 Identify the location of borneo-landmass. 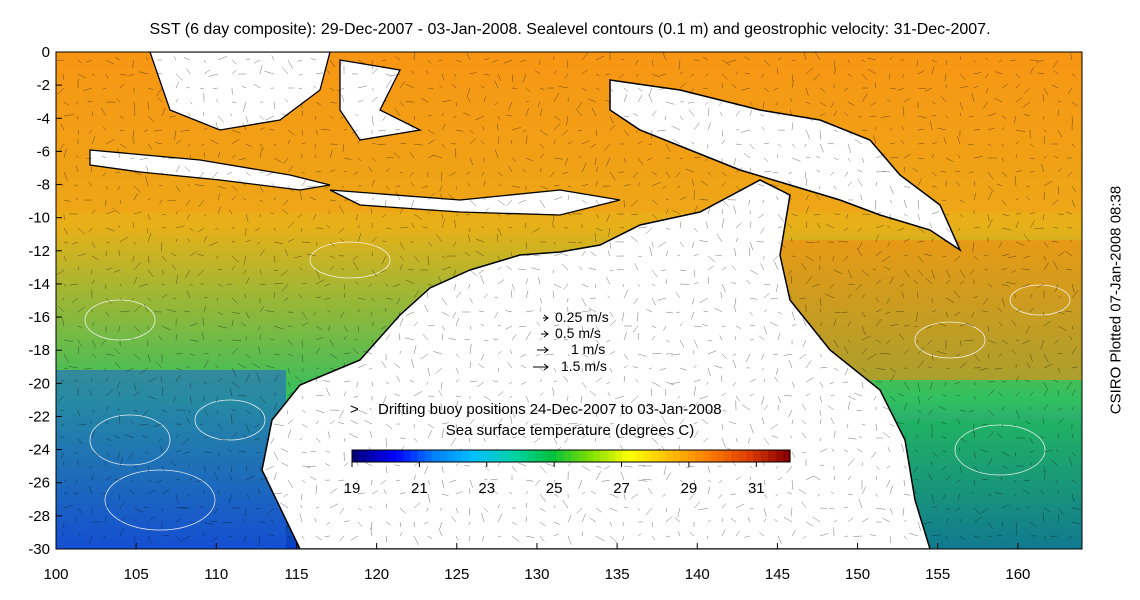
(240, 91).